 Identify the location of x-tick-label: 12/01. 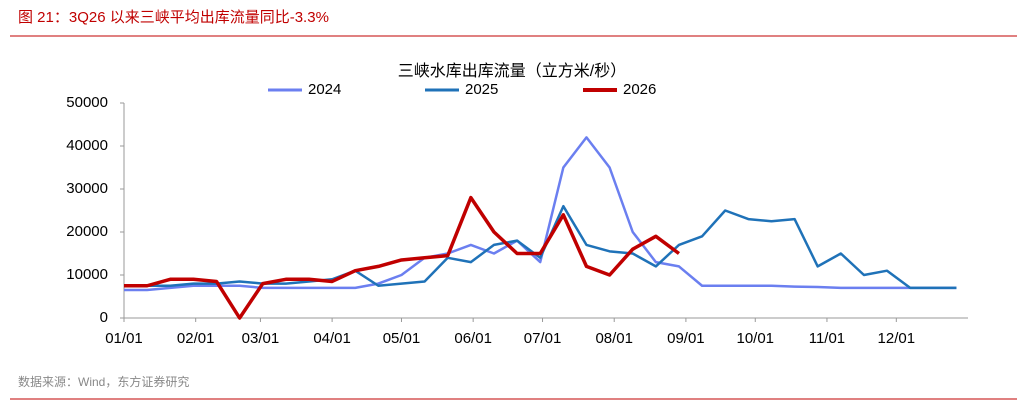
(897, 338).